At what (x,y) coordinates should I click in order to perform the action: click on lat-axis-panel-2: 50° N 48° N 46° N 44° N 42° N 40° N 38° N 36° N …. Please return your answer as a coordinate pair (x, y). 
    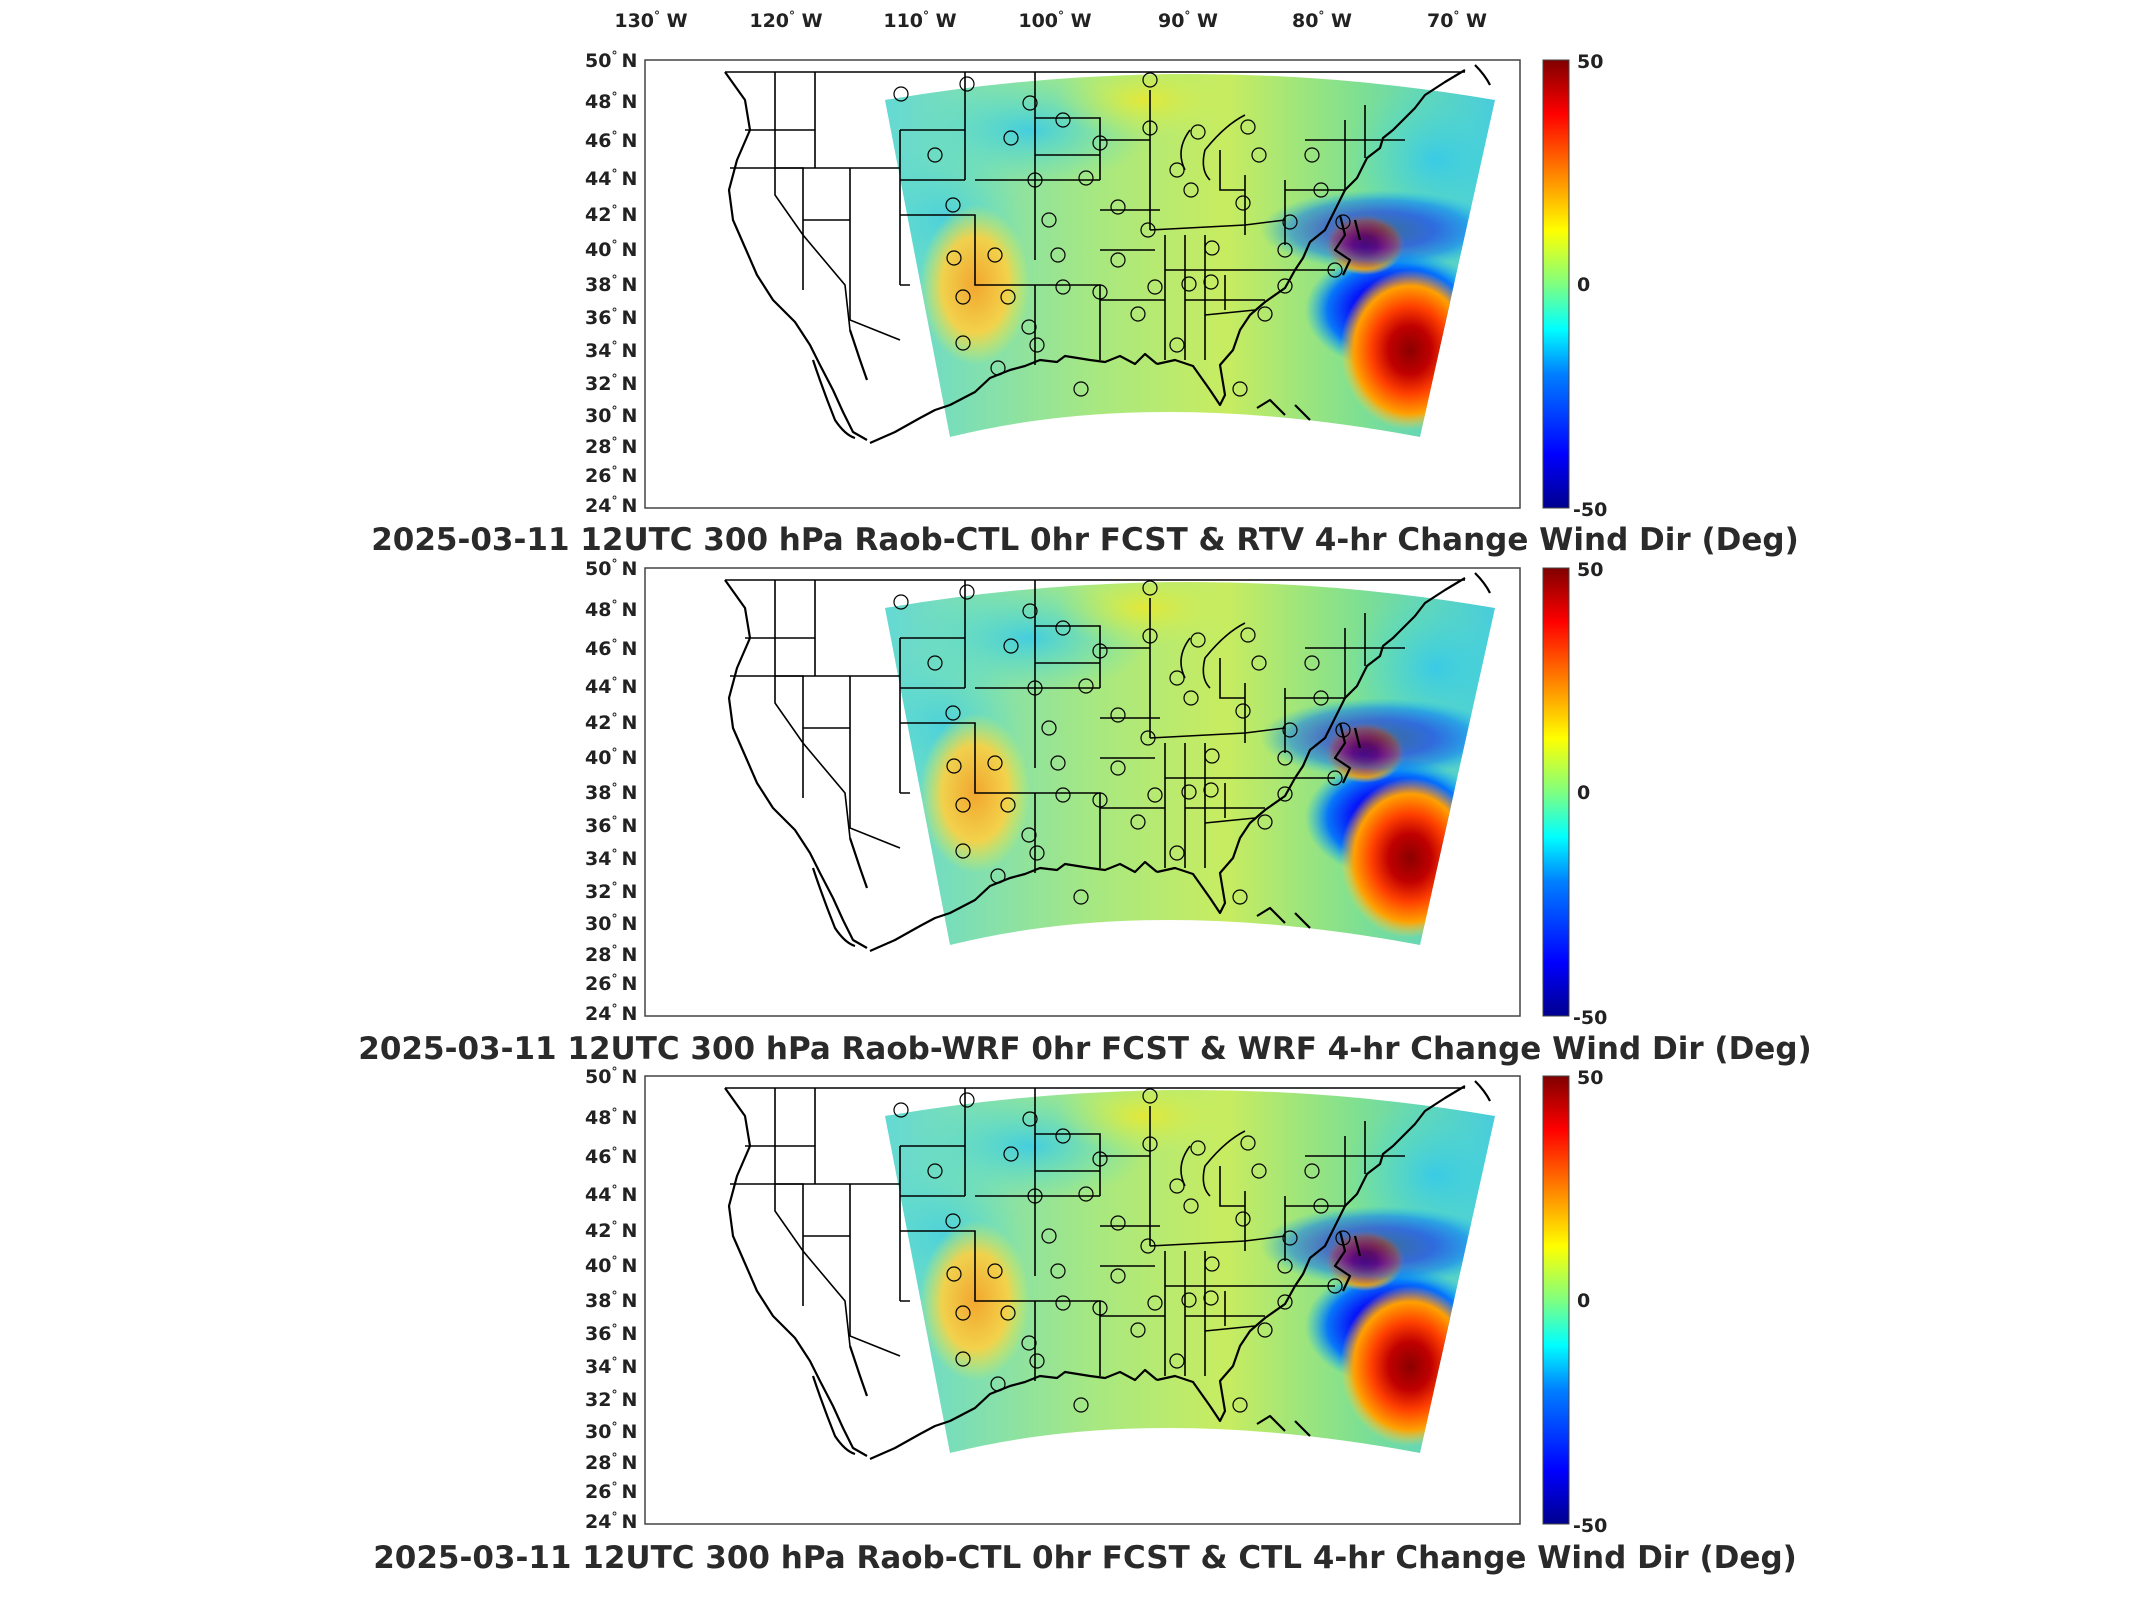
    Looking at the image, I should click on (611, 791).